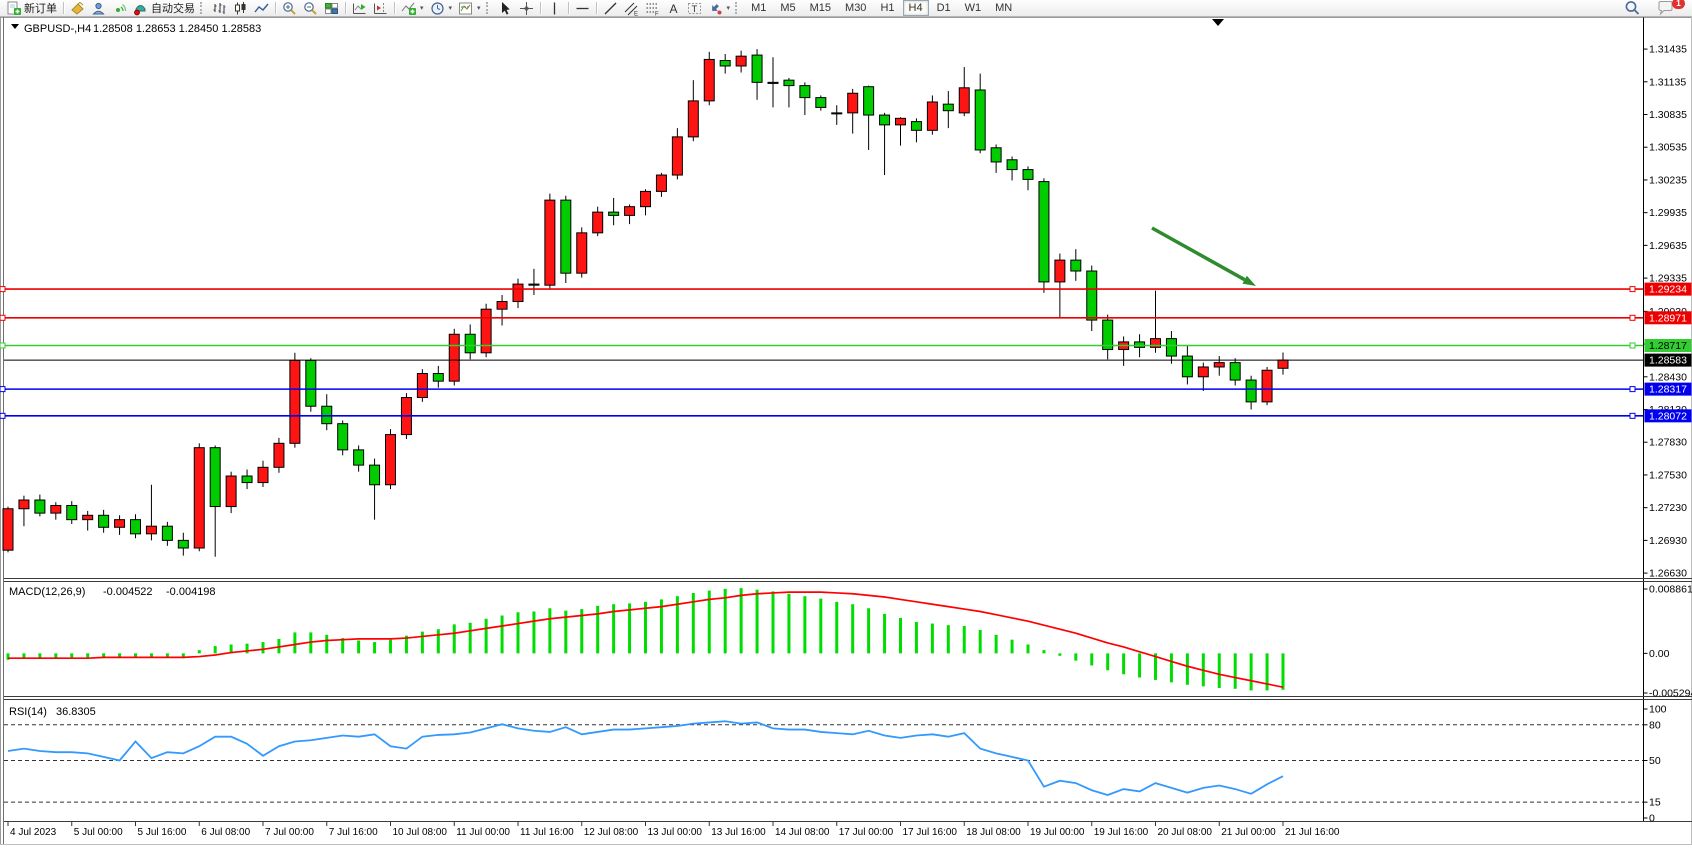  I want to click on svg-text: 17 Jul 00:00, so click(866, 832).